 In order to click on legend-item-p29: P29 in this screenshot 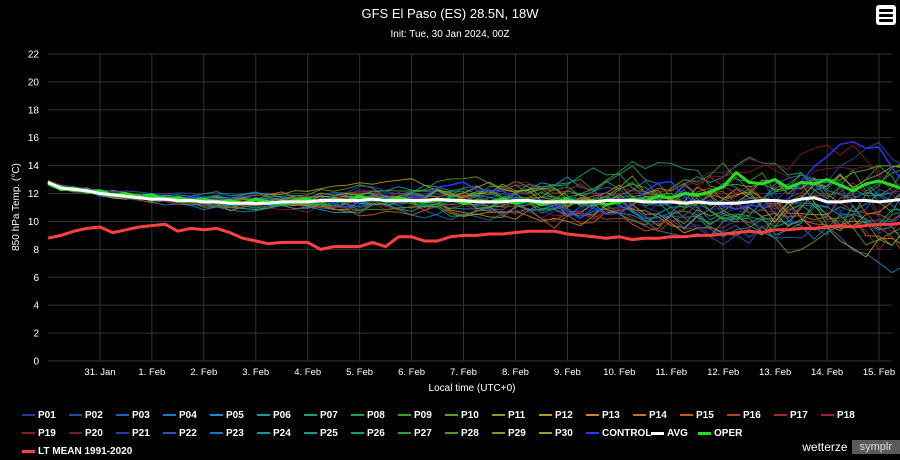, I will do `click(515, 433)`.